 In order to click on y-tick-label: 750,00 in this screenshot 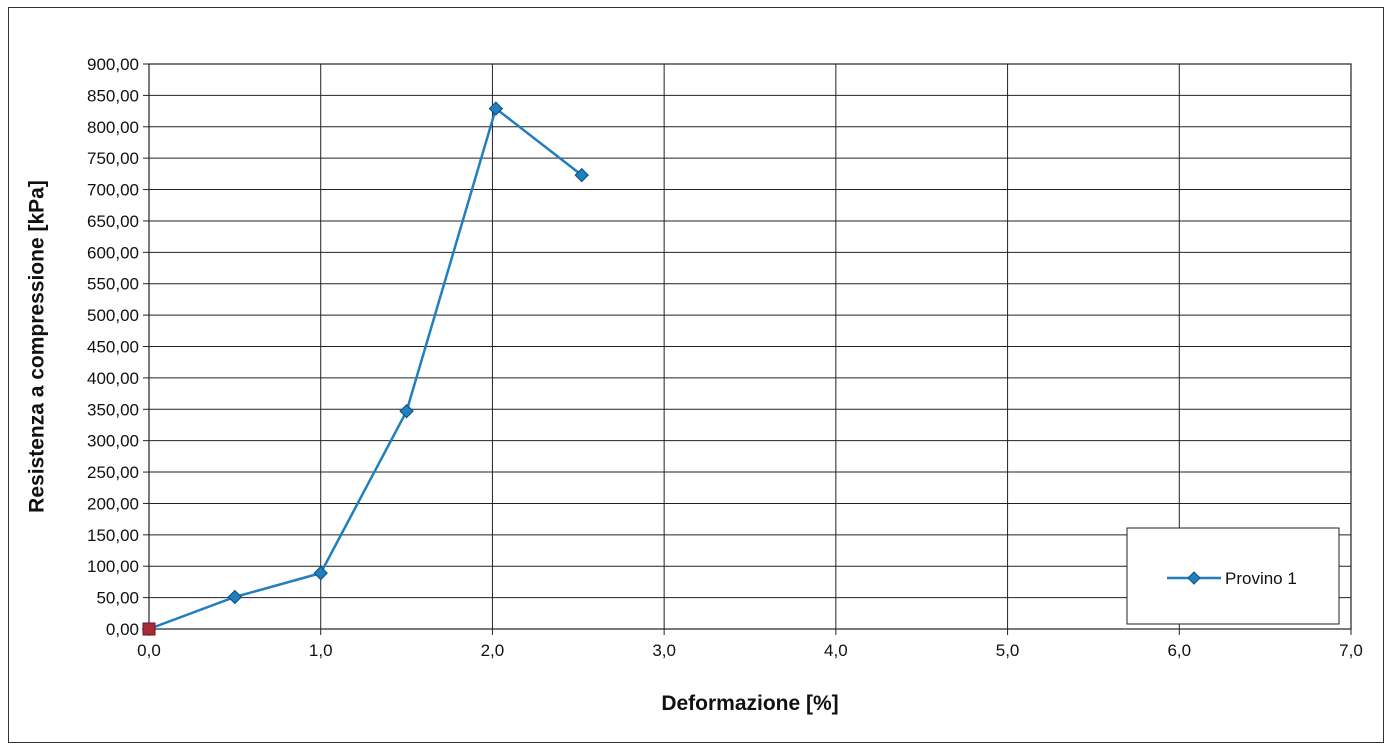, I will do `click(113, 158)`.